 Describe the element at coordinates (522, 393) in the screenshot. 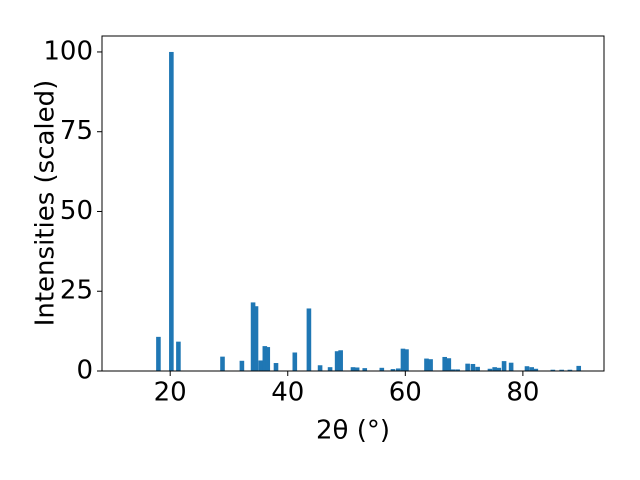

I see `x-tick-label: 80` at that location.